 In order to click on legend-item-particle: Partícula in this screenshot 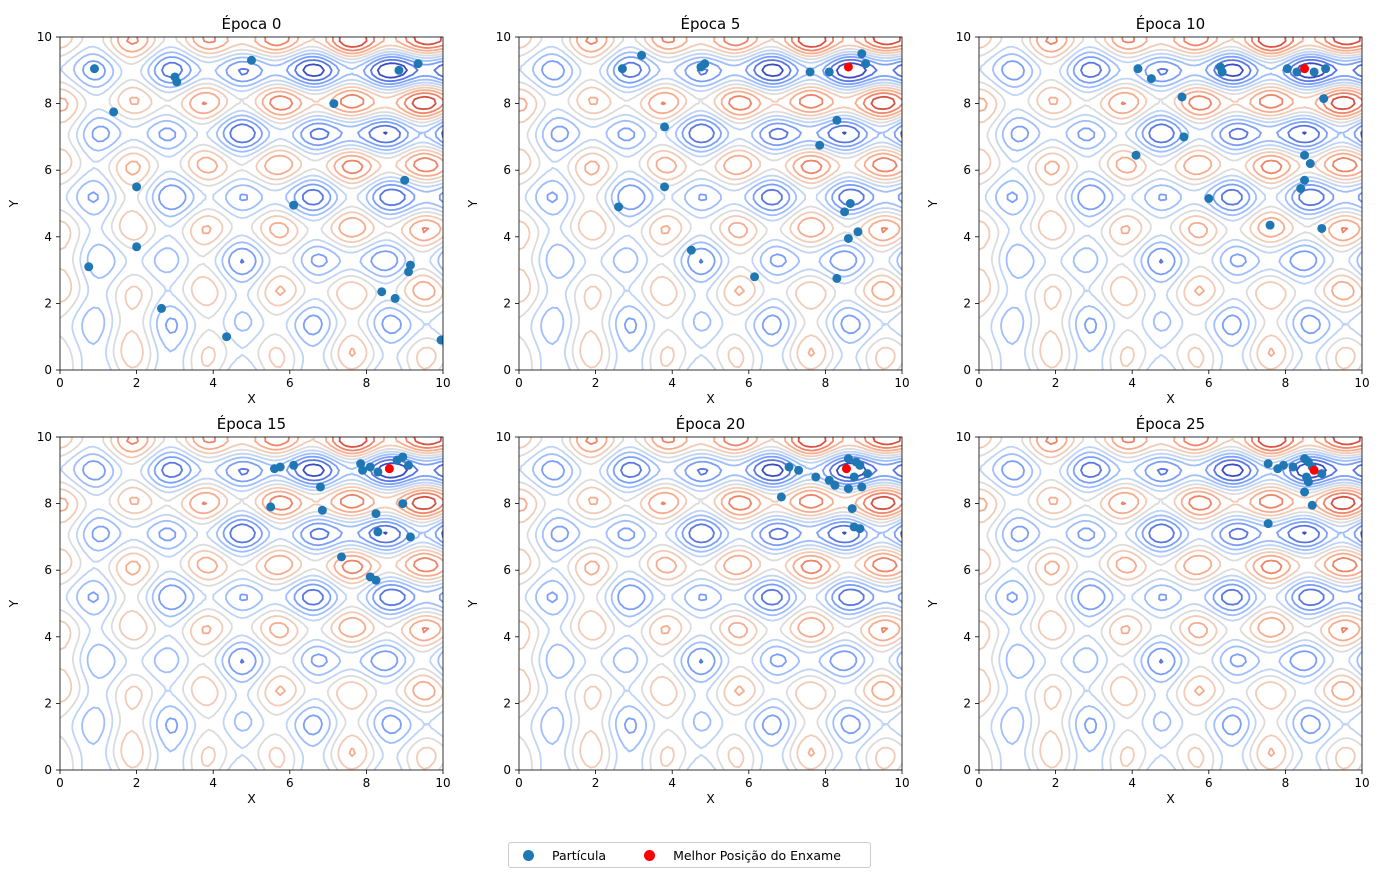, I will do `click(564, 855)`.